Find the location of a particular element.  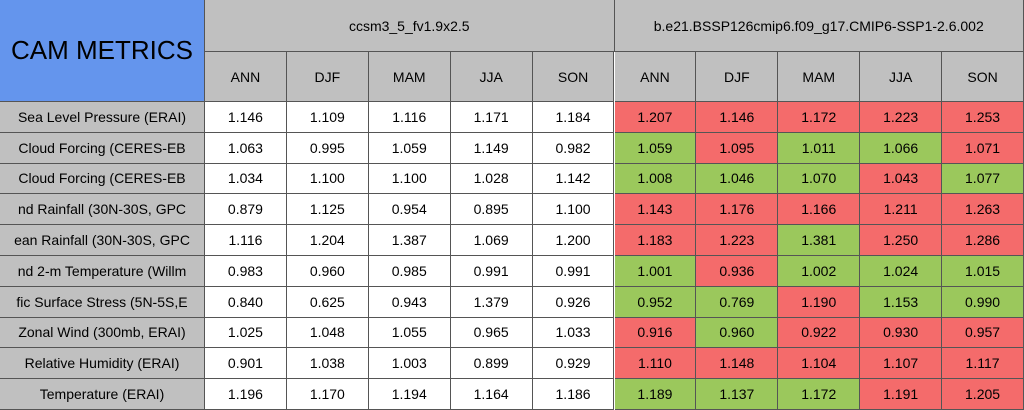

value-cell: 1.071 is located at coordinates (983, 148).